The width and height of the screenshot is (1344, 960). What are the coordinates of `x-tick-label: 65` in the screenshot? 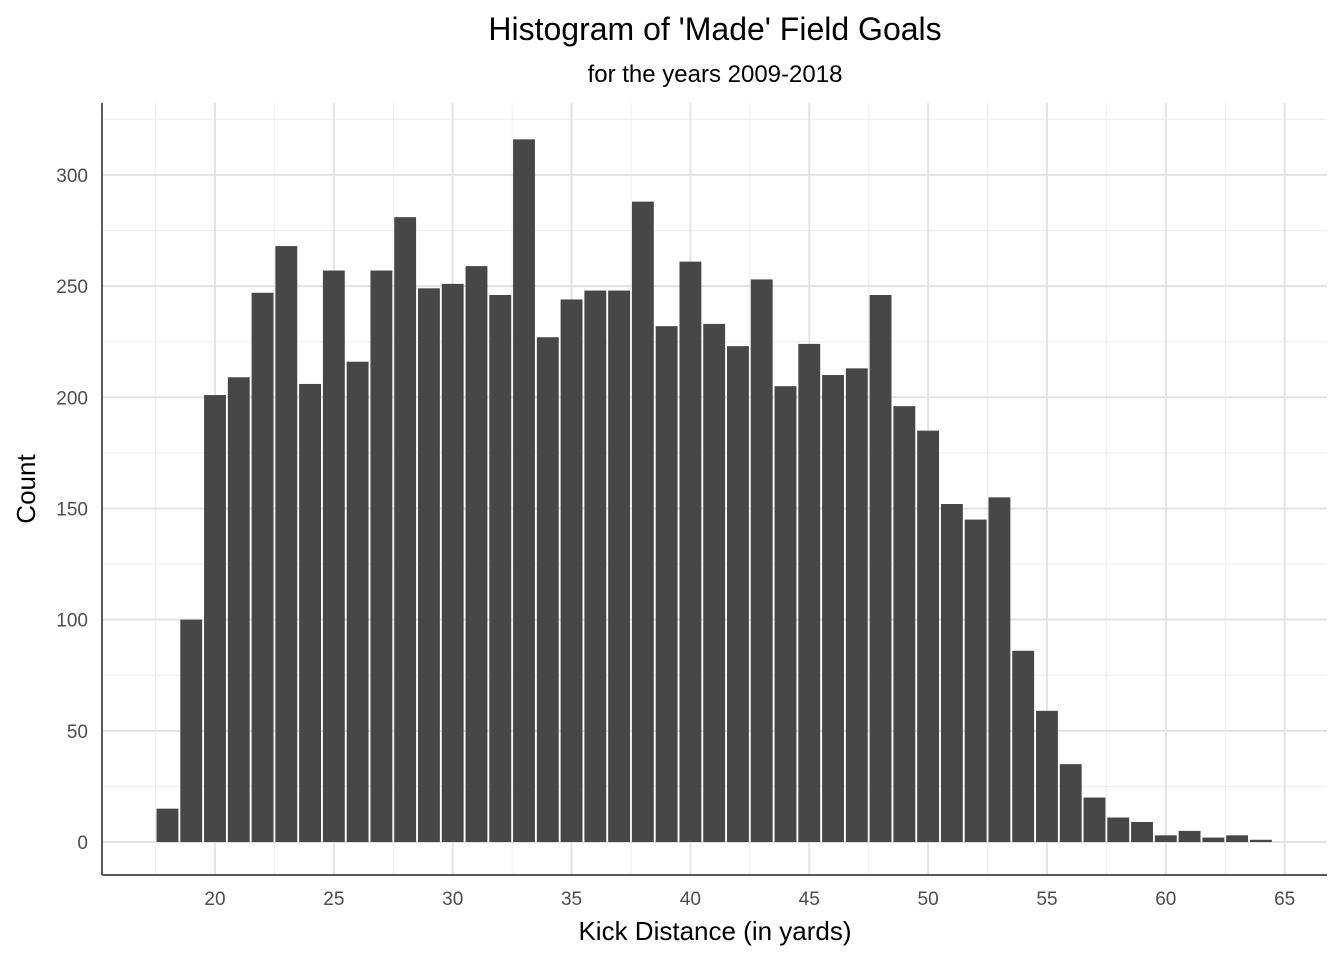 It's located at (1284, 899).